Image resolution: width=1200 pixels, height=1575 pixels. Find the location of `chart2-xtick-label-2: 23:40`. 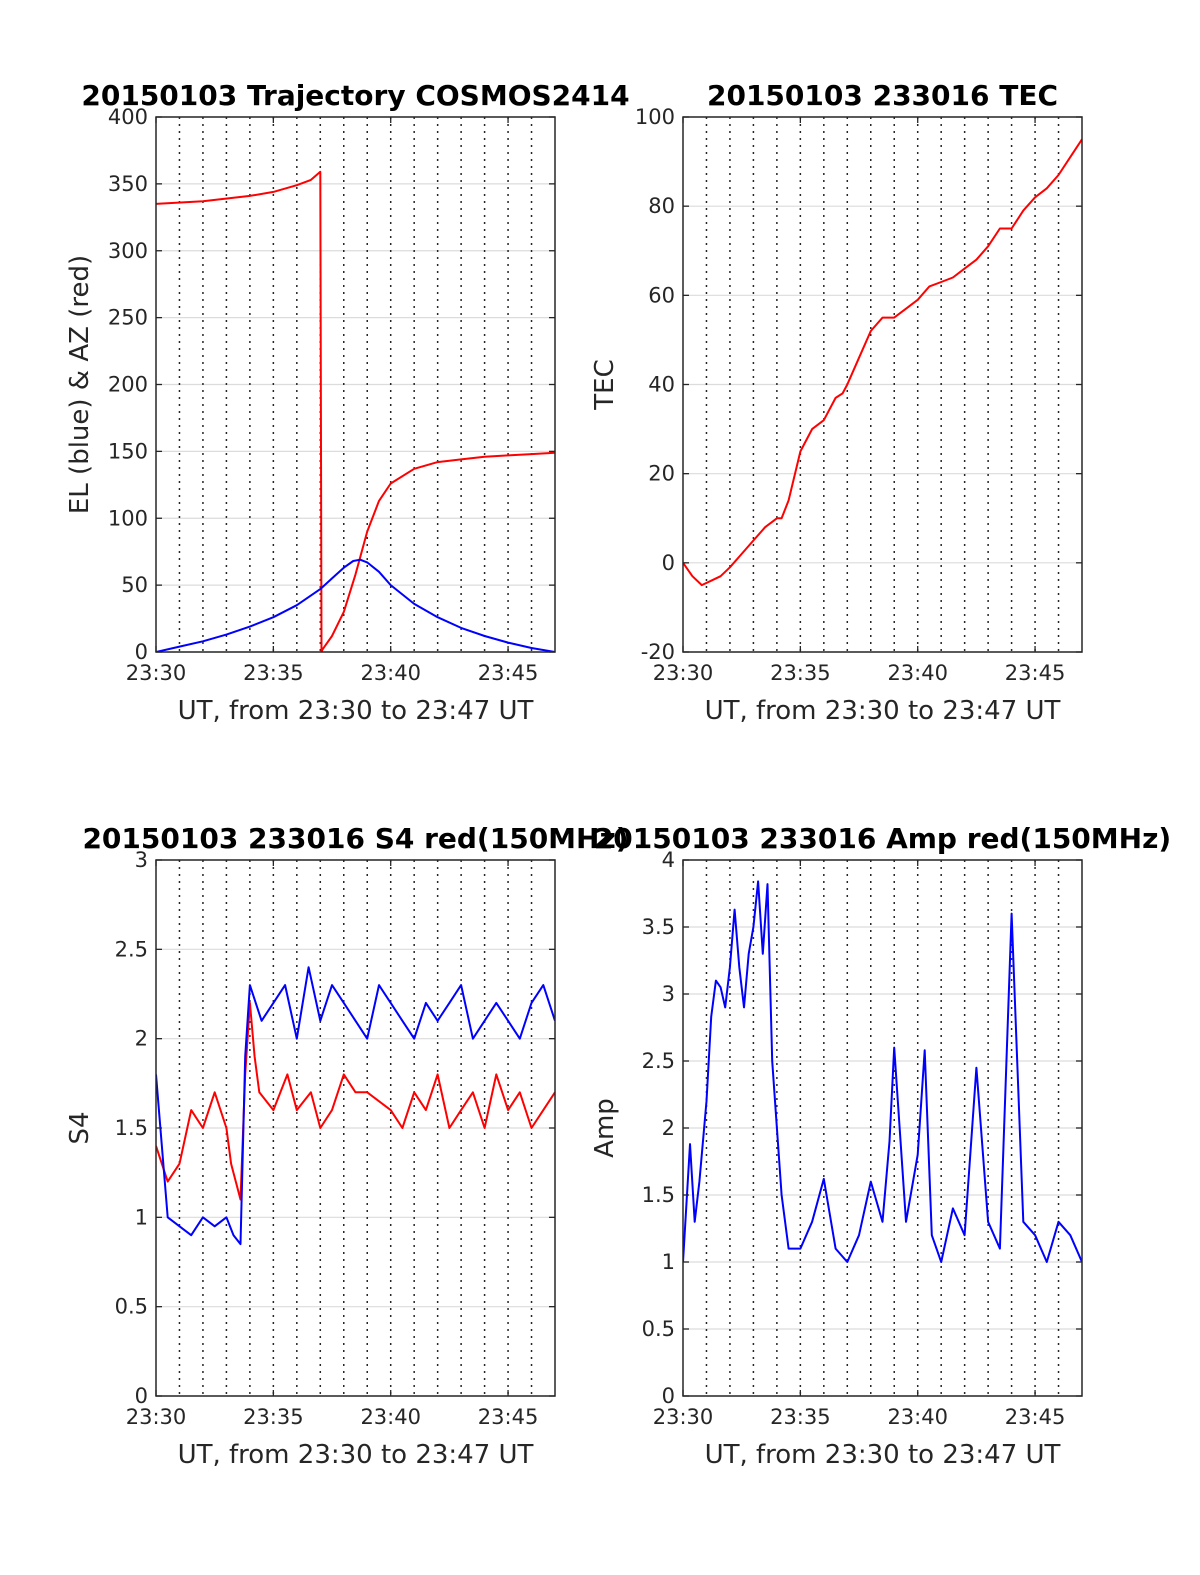

chart2-xtick-label-2: 23:40 is located at coordinates (390, 1417).